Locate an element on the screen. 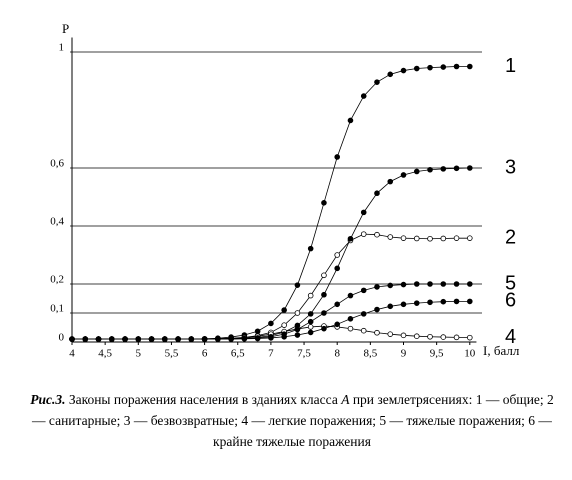  caption-label: Рис.3. is located at coordinates (48, 399).